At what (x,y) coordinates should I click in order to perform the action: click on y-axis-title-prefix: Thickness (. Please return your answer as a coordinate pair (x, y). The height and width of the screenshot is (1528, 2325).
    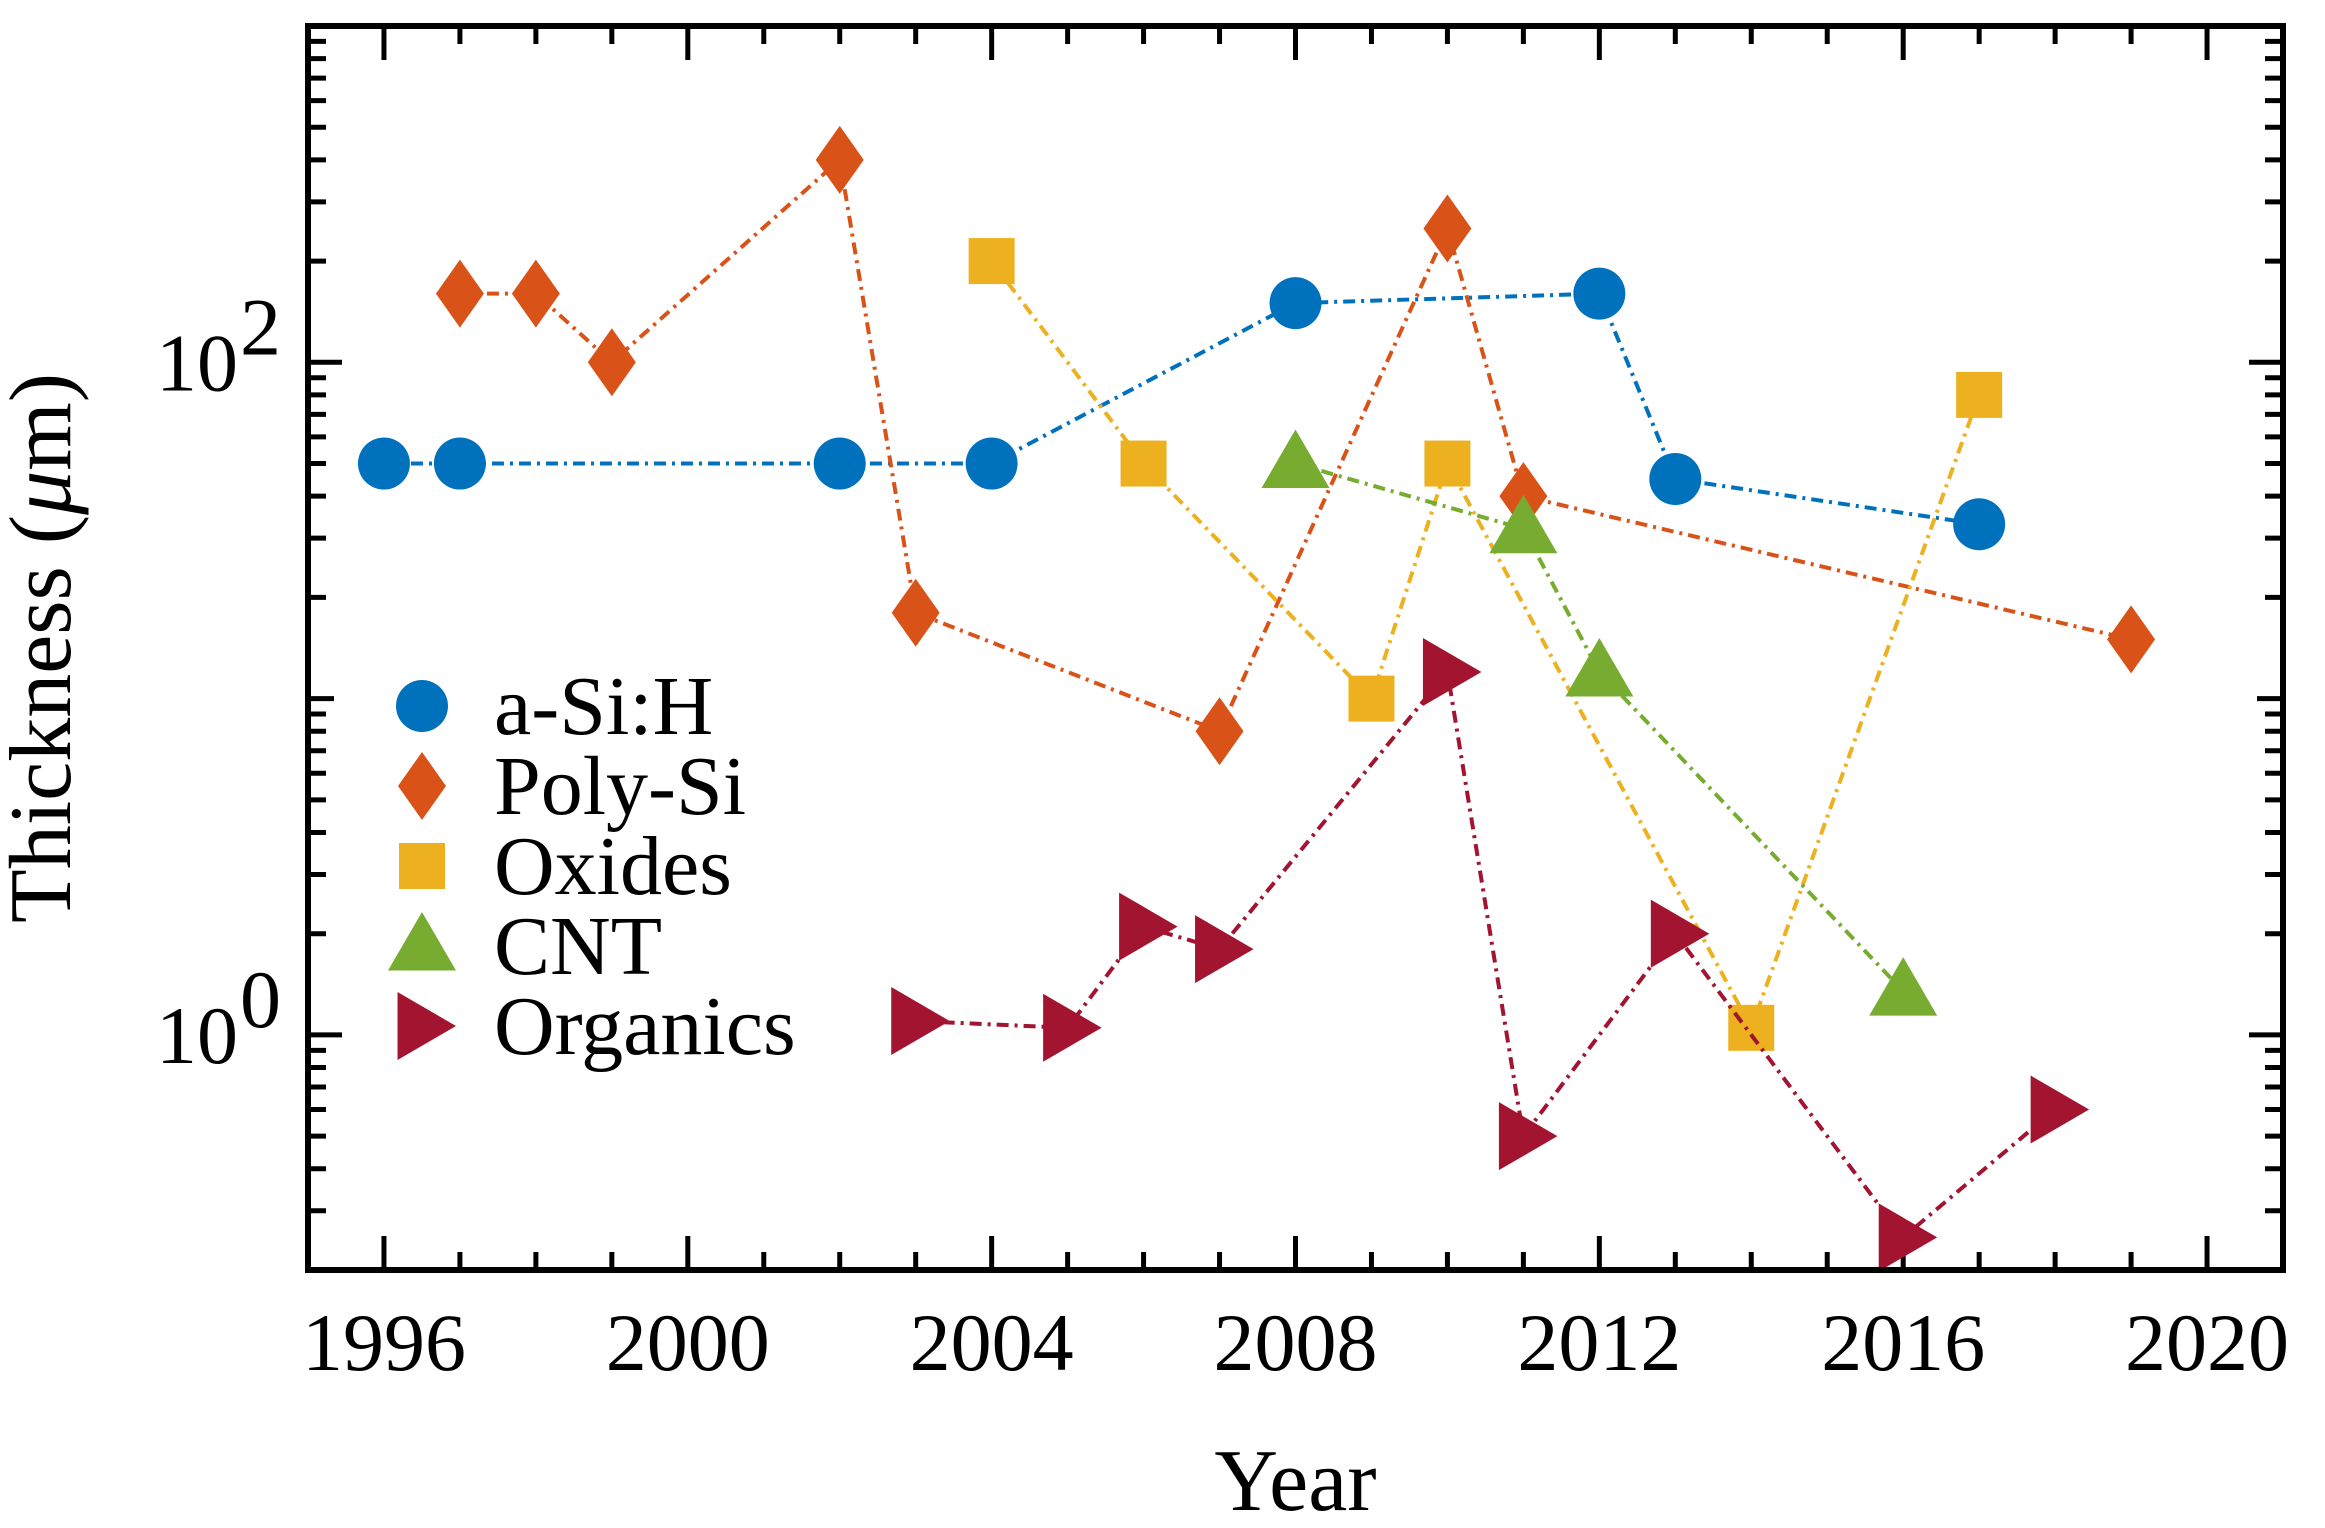
    Looking at the image, I should click on (45, 719).